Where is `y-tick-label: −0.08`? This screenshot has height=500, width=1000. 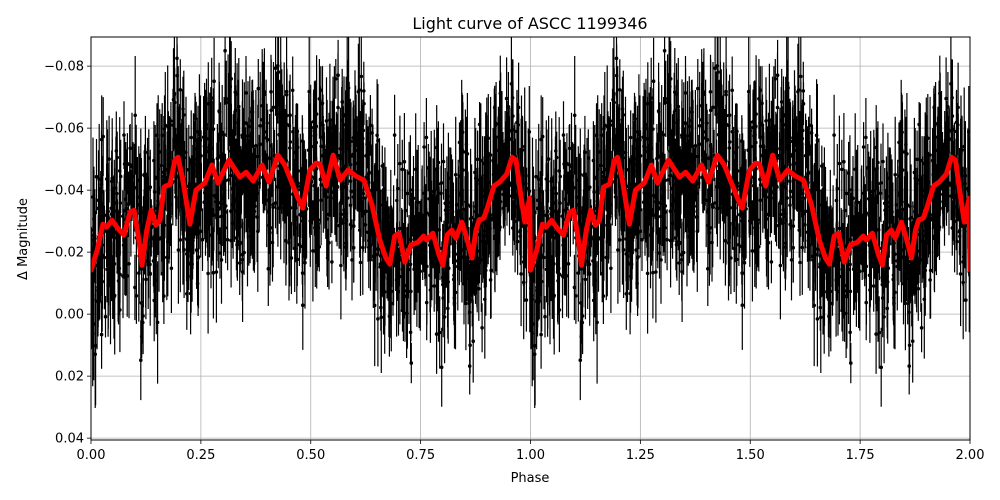
y-tick-label: −0.08 is located at coordinates (64, 67).